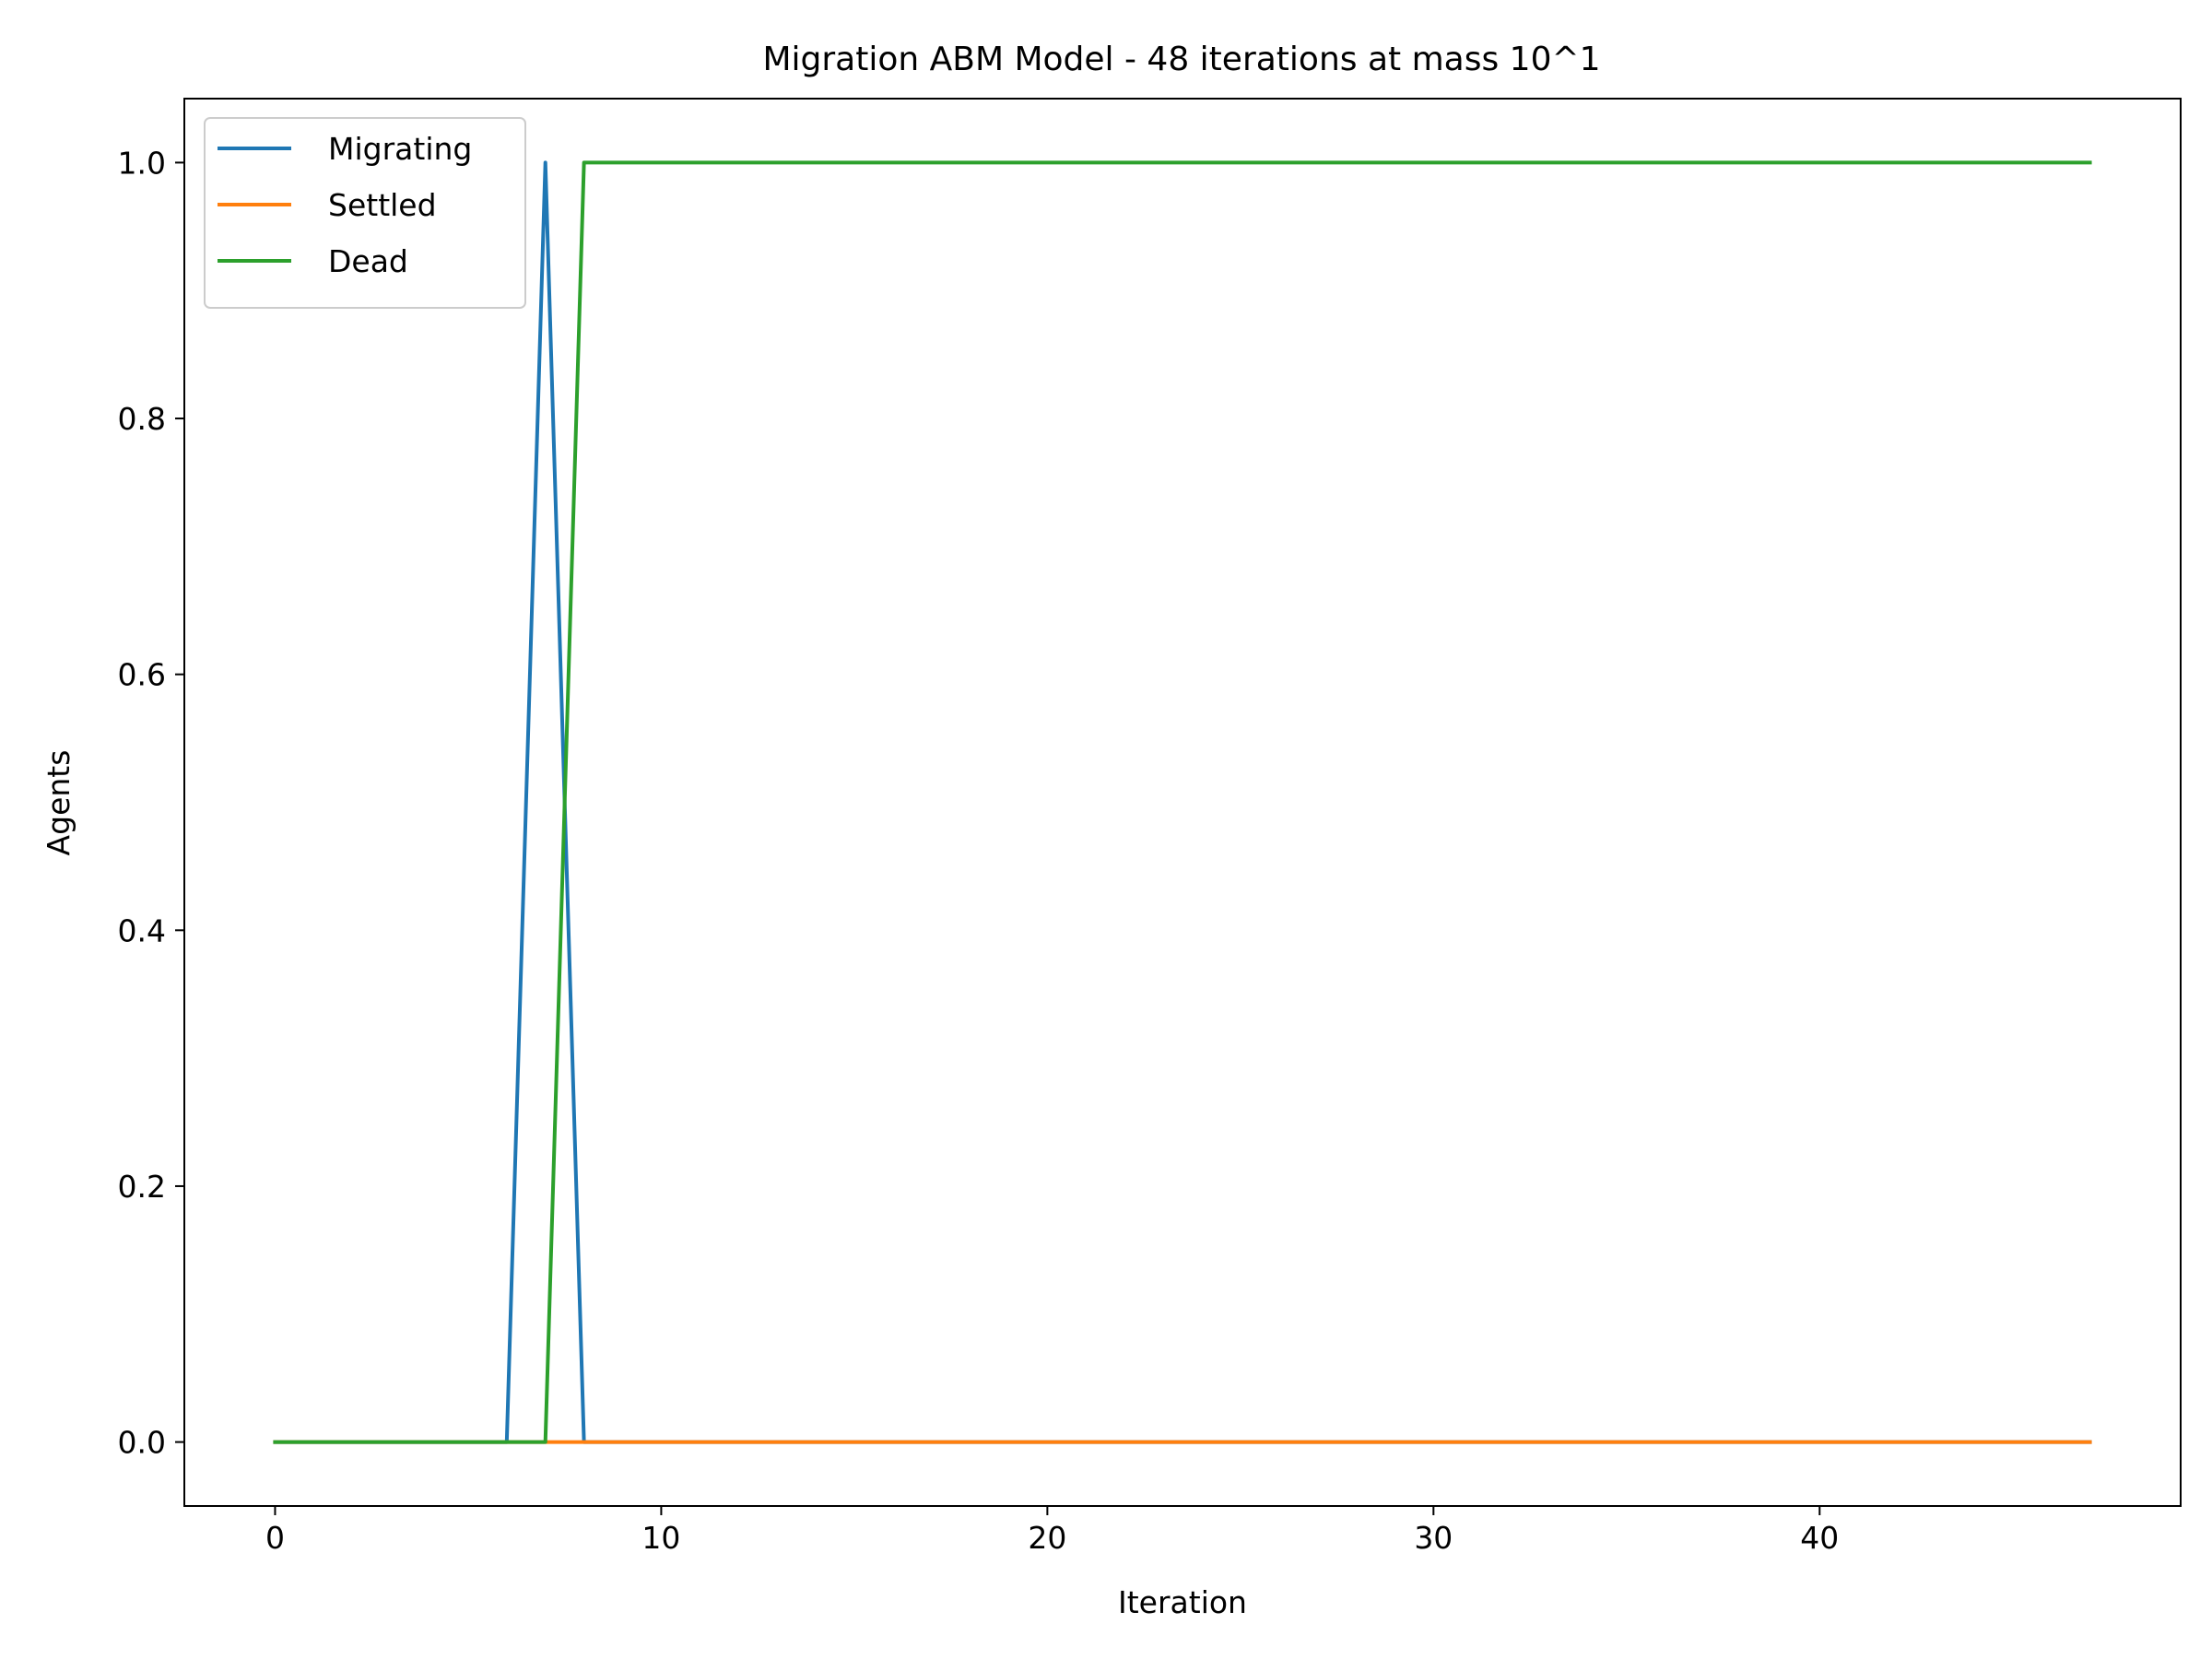 The image size is (2212, 1659). What do you see at coordinates (142, 930) in the screenshot?
I see `y-tick-label: 0.4` at bounding box center [142, 930].